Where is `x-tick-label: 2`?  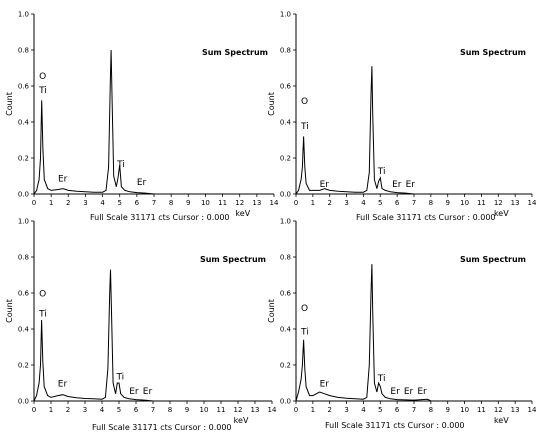
x-tick-label: 2 is located at coordinates (329, 410).